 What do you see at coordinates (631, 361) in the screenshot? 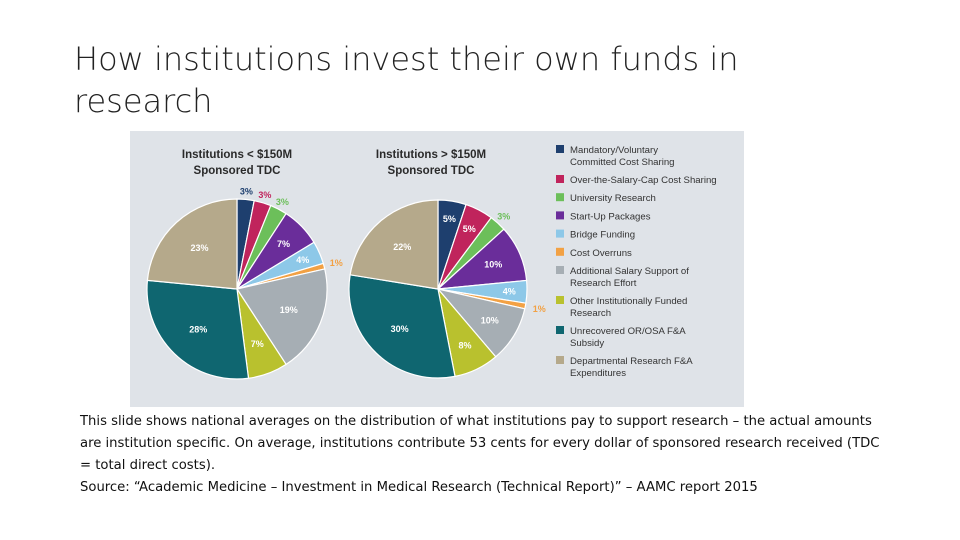
I see `legend-label-10-line-1: Departmental Research F&A` at bounding box center [631, 361].